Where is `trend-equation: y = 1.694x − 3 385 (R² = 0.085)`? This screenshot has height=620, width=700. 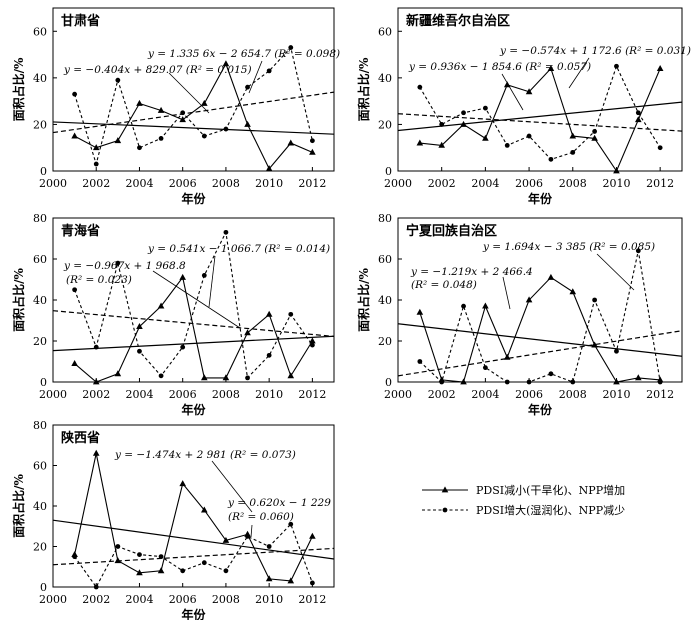 trend-equation: y = 1.694x − 3 385 (R² = 0.085) is located at coordinates (568, 247).